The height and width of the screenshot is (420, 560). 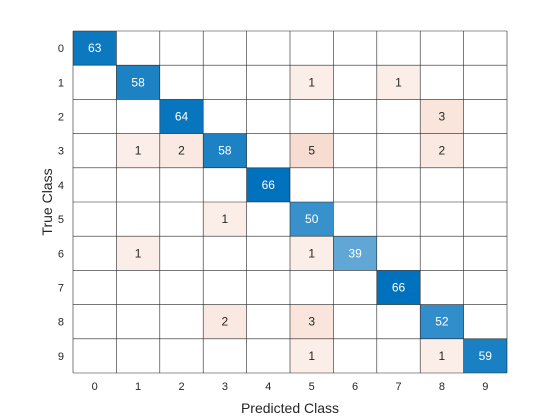 I want to click on cell-value-2-8: 3, so click(x=442, y=117).